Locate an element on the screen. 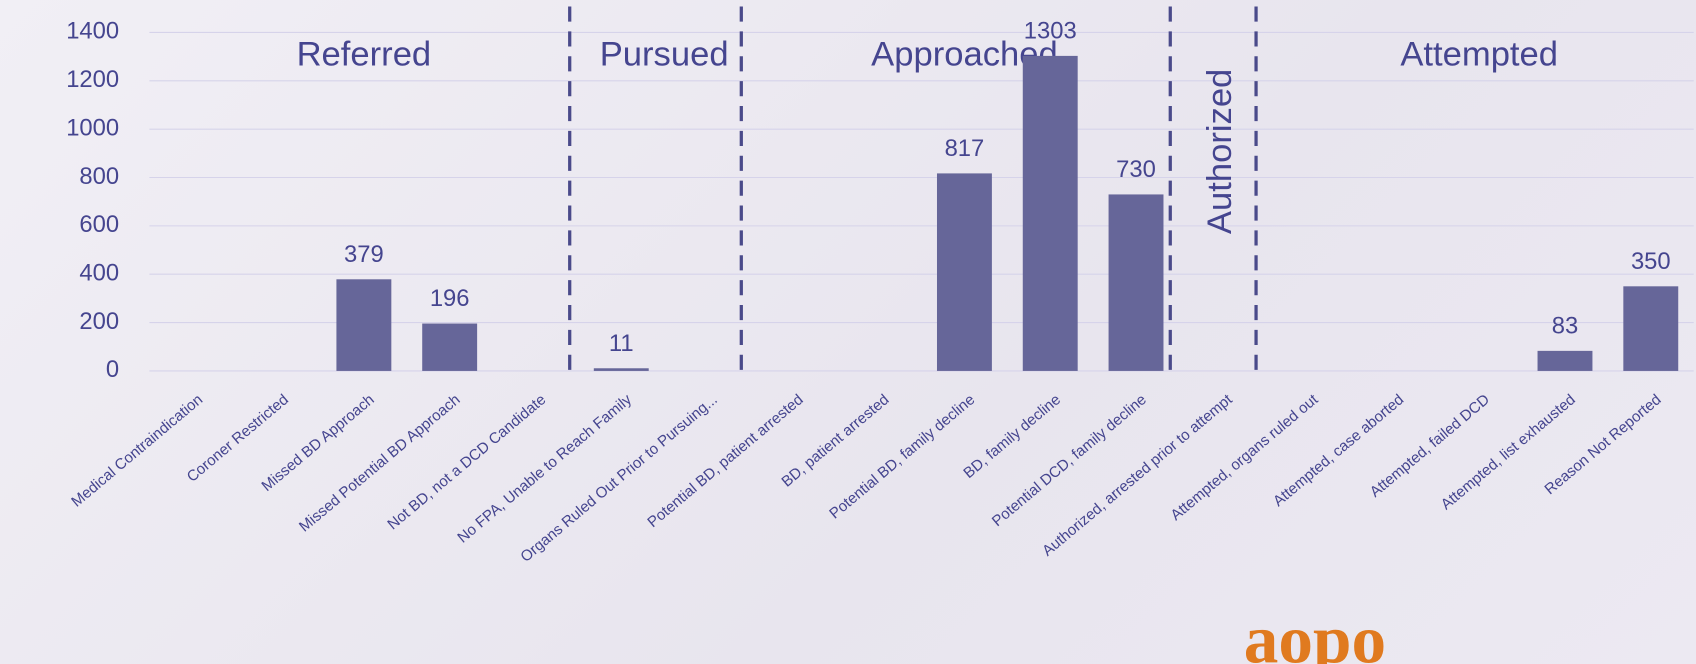 Image resolution: width=1696 pixels, height=664 pixels. value-label: 350 is located at coordinates (1651, 261).